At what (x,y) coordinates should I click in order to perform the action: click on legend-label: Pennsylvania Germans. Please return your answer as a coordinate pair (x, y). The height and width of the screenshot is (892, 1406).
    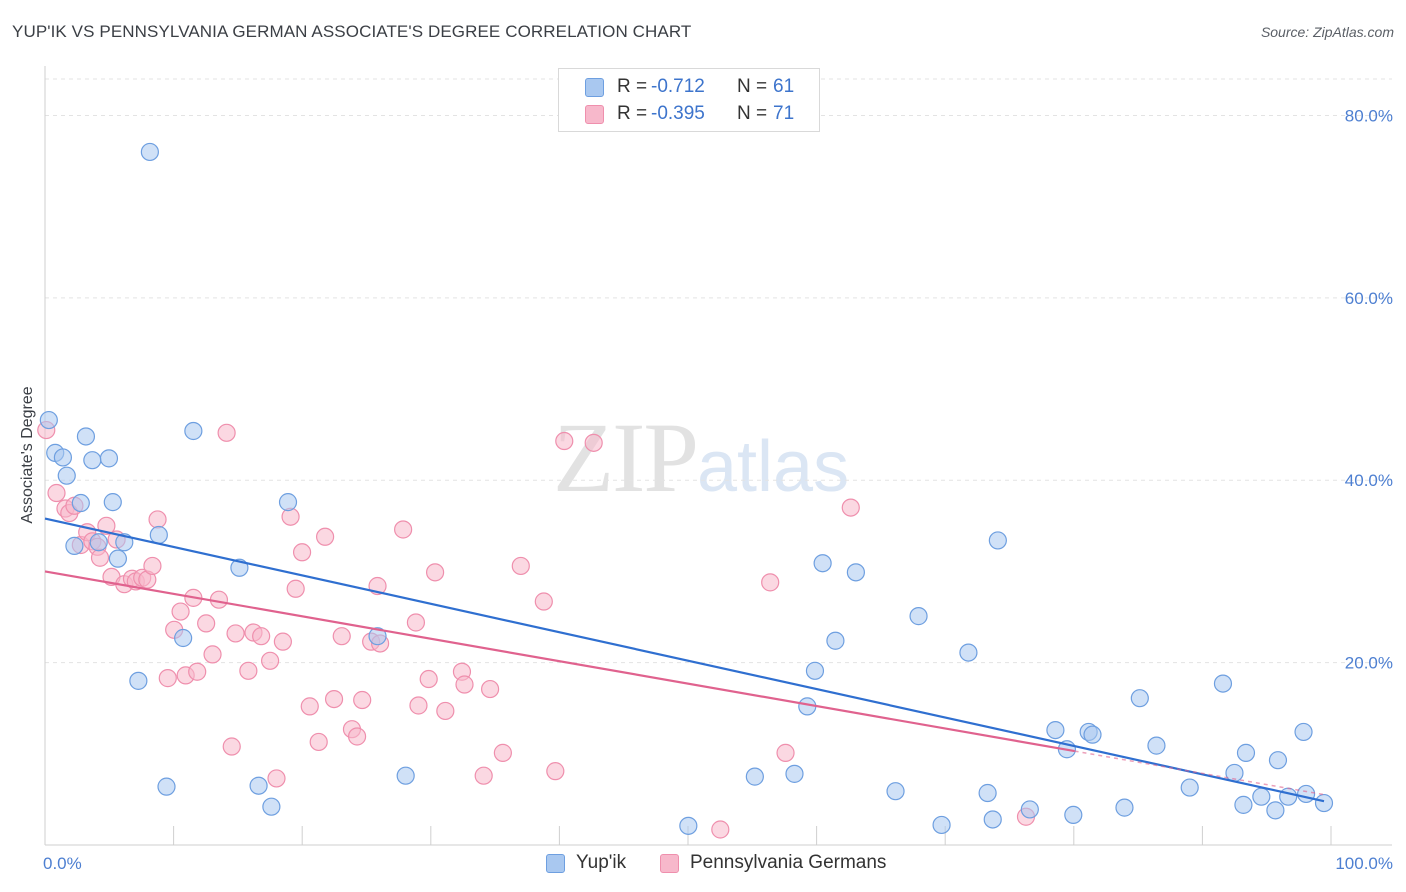
    Looking at the image, I should click on (788, 862).